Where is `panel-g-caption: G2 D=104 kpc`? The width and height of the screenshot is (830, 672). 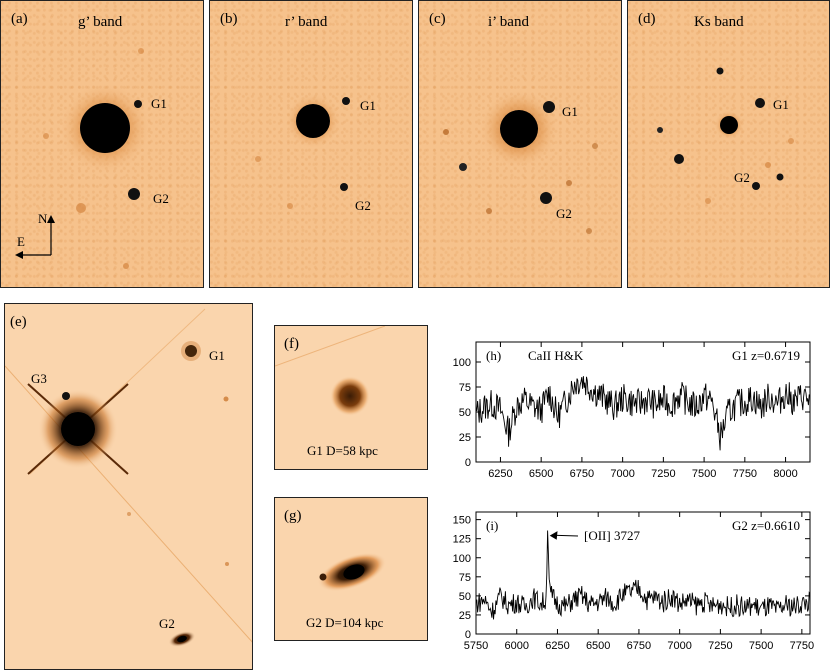 panel-g-caption: G2 D=104 kpc is located at coordinates (345, 622).